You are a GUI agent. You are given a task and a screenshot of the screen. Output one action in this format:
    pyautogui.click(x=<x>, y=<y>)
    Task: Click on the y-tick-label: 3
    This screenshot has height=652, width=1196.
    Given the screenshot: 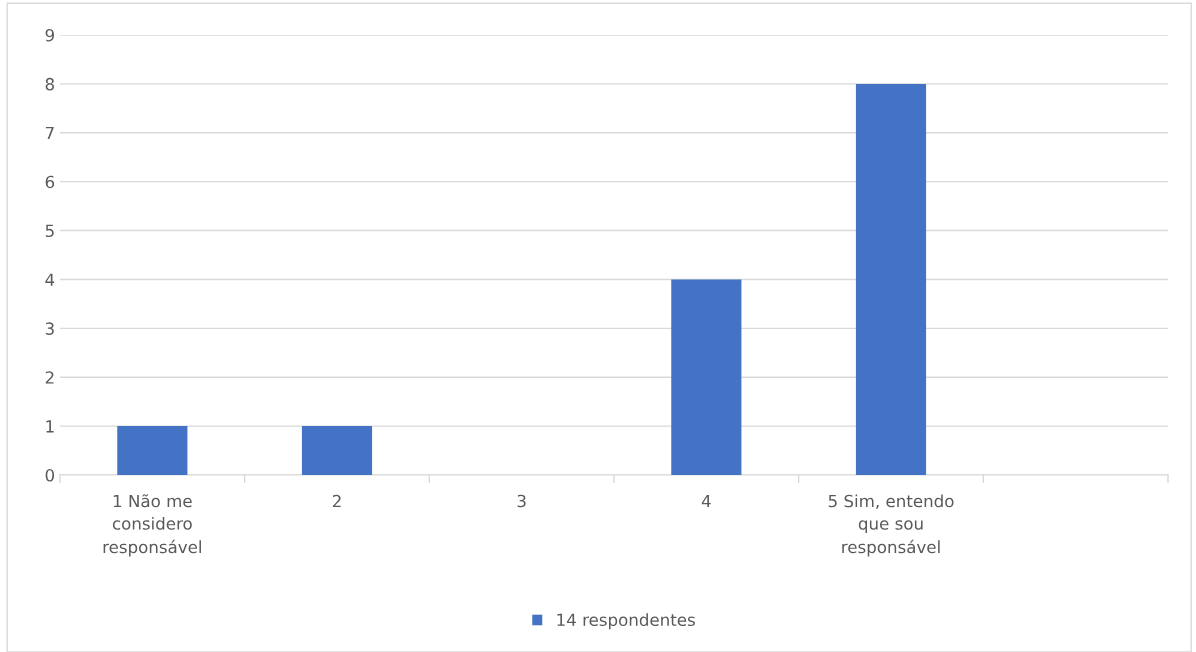 What is the action you would take?
    pyautogui.click(x=49, y=328)
    